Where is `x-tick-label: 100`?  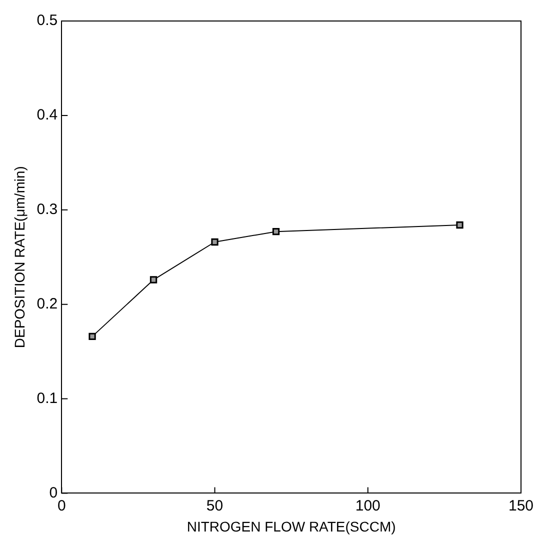 x-tick-label: 100 is located at coordinates (367, 505).